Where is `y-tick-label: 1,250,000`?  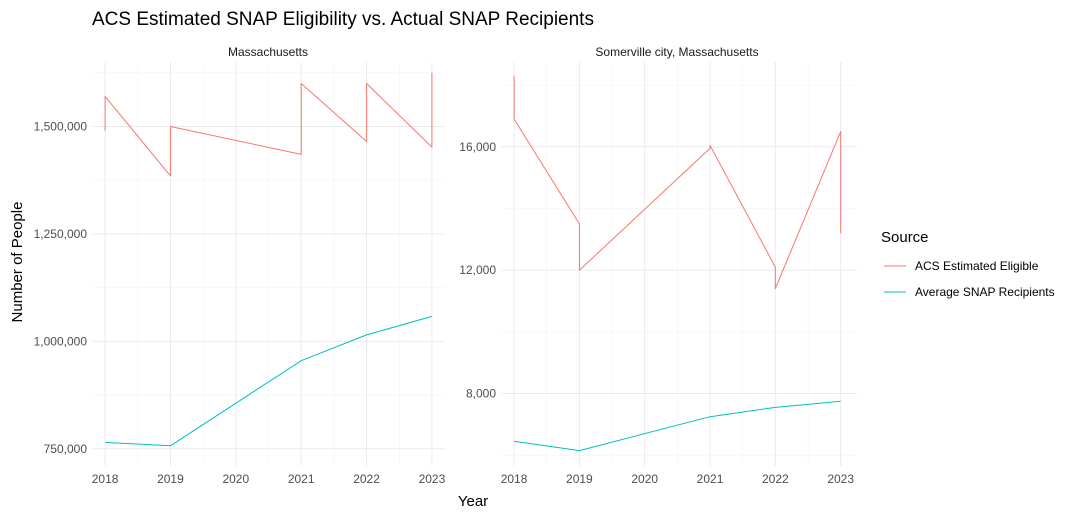 y-tick-label: 1,250,000 is located at coordinates (61, 234).